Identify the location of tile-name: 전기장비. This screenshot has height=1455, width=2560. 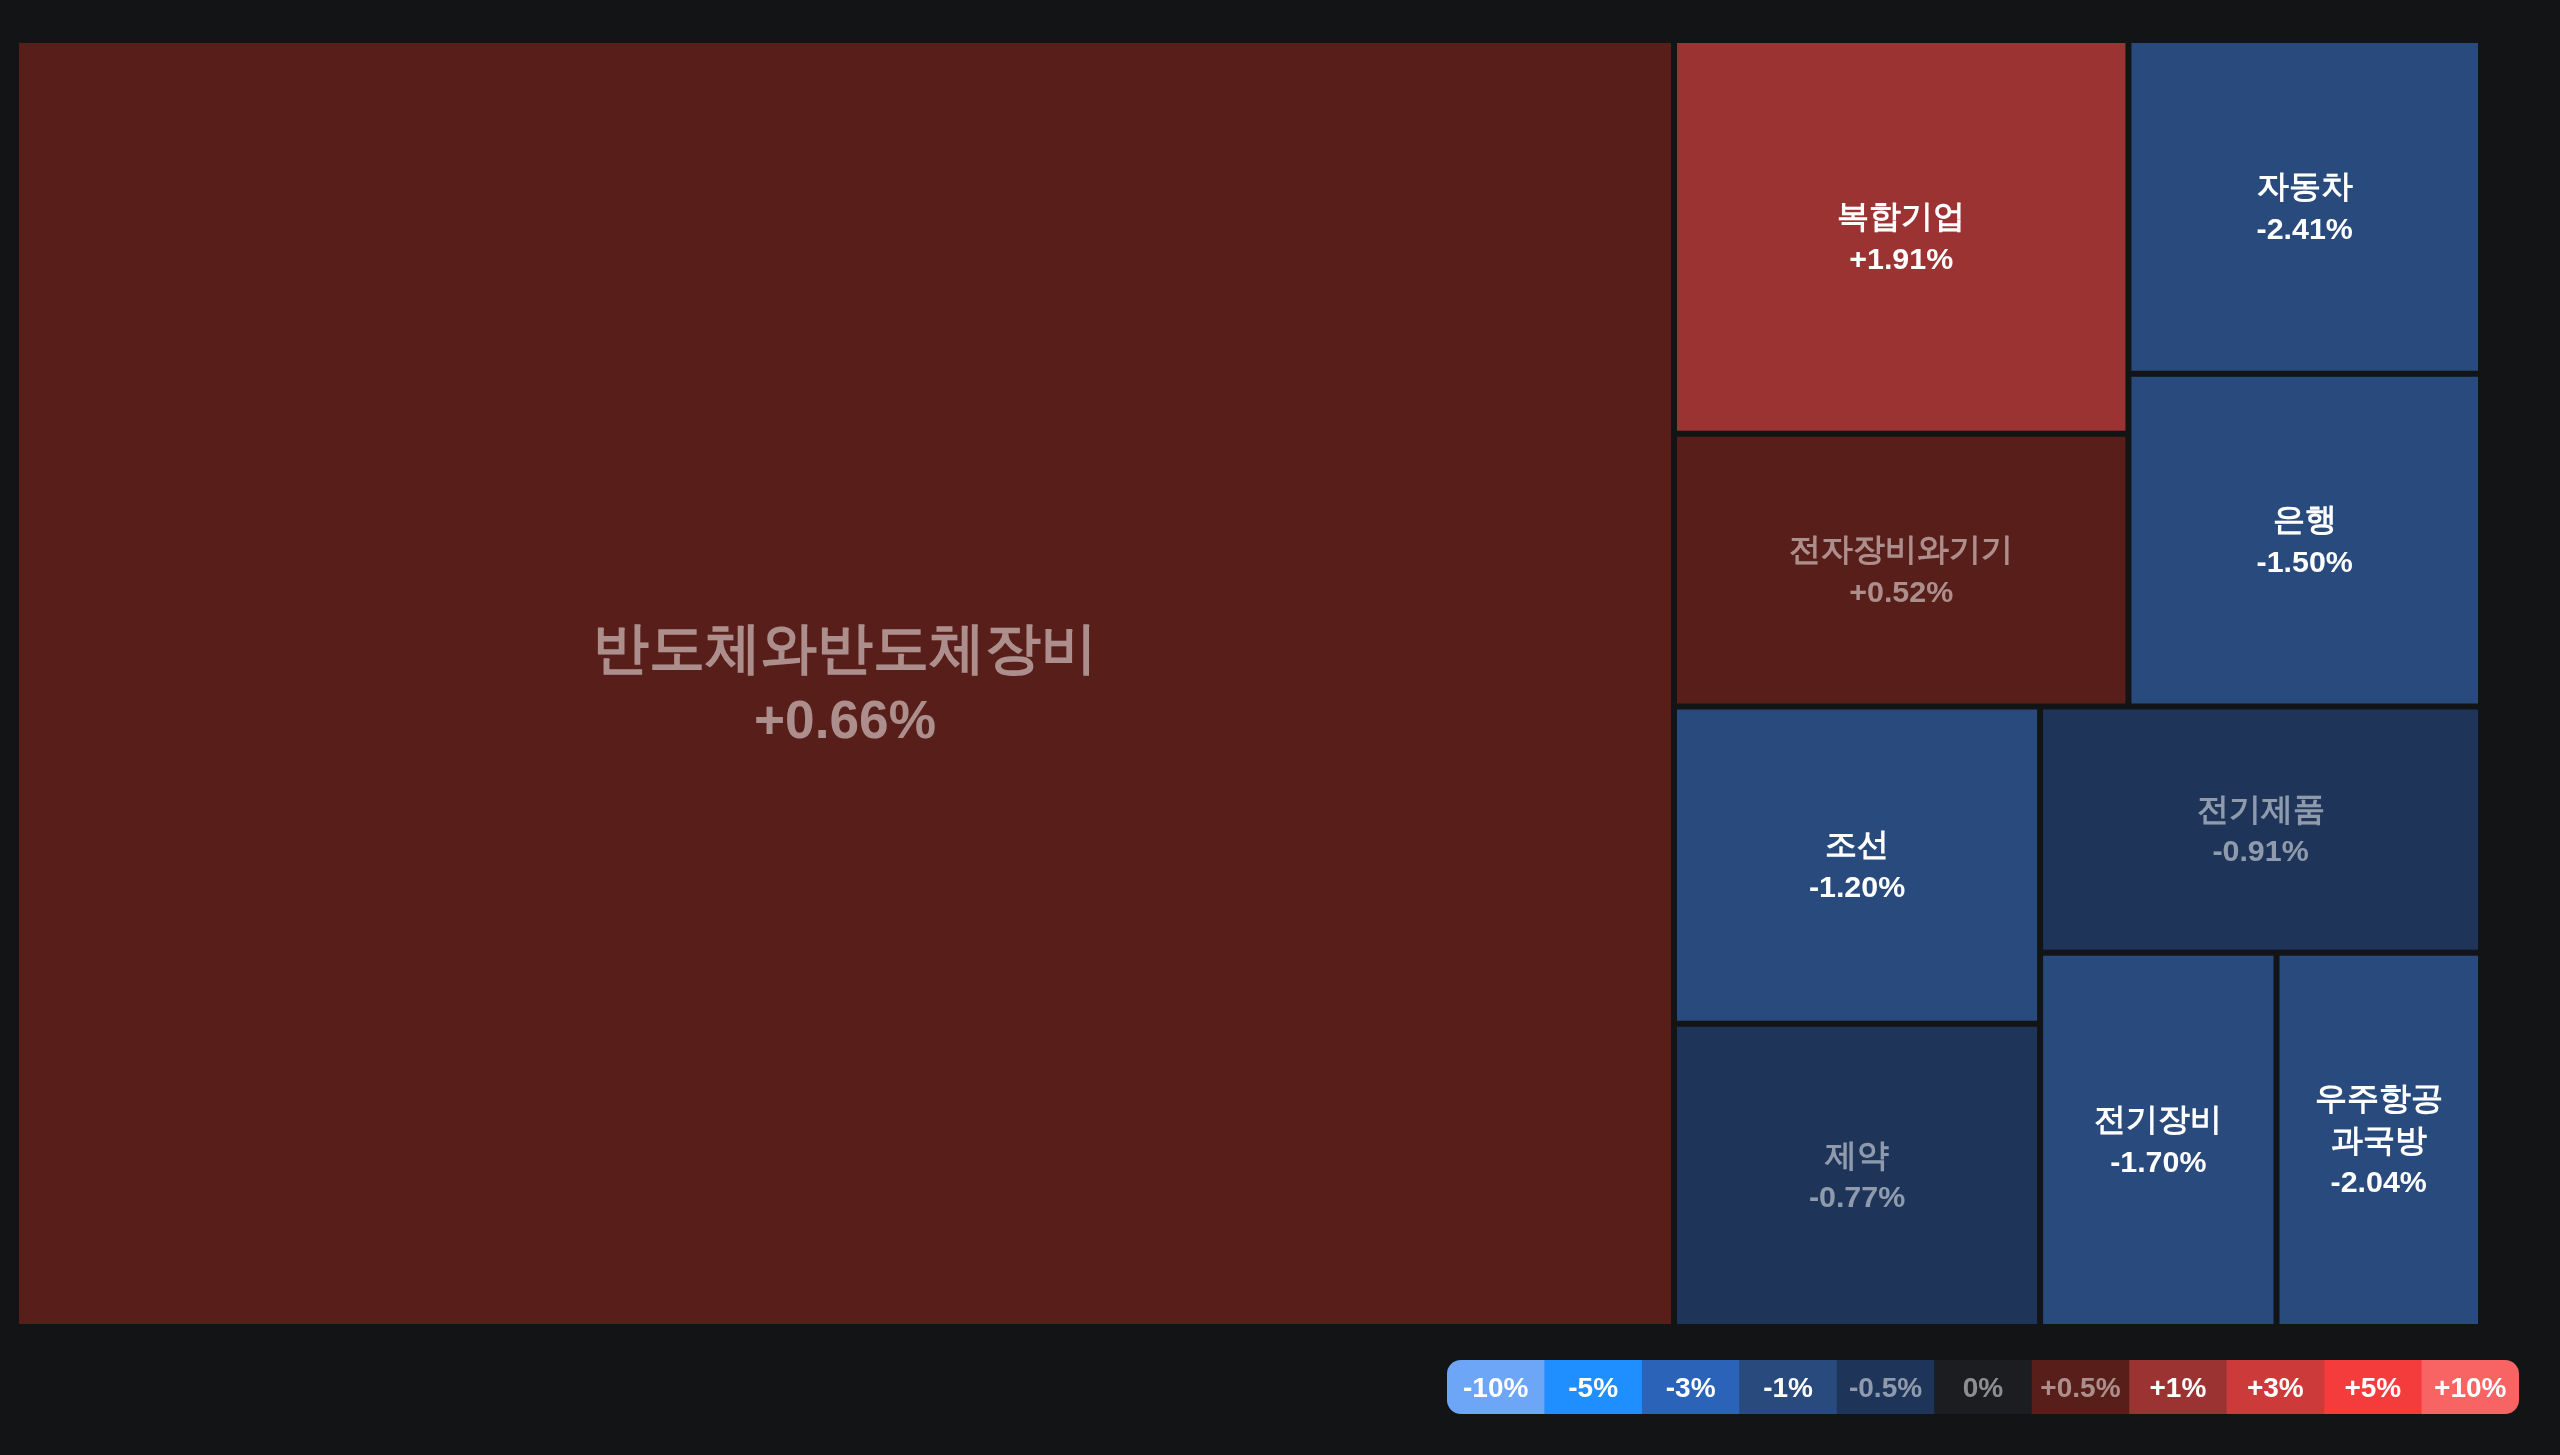
(2158, 1119).